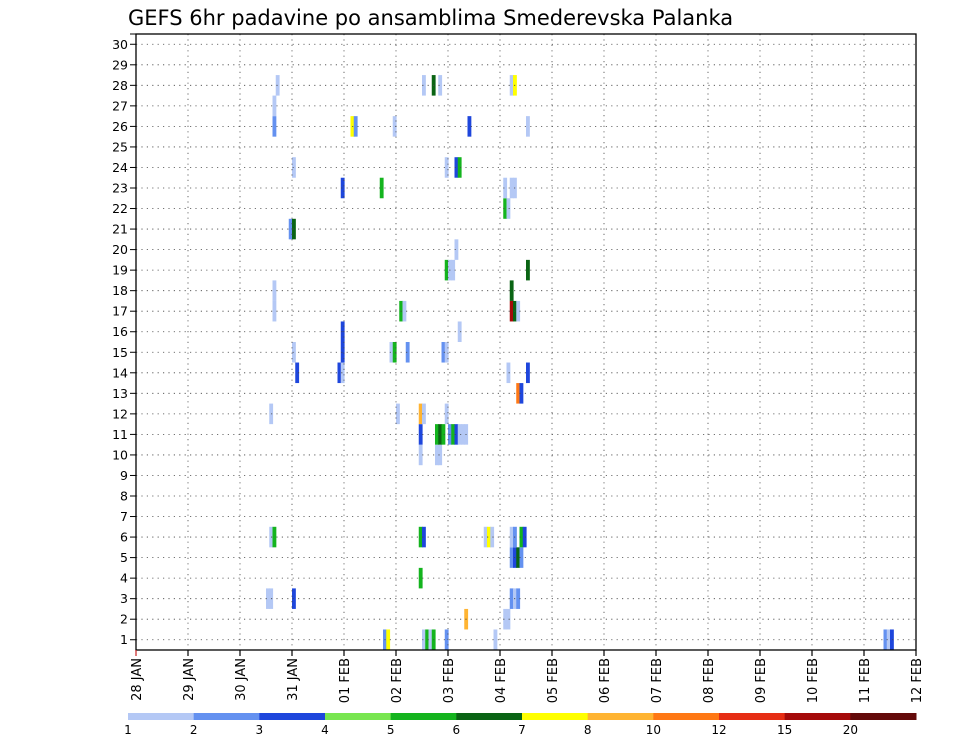  What do you see at coordinates (784, 730) in the screenshot?
I see `legend-label: 15` at bounding box center [784, 730].